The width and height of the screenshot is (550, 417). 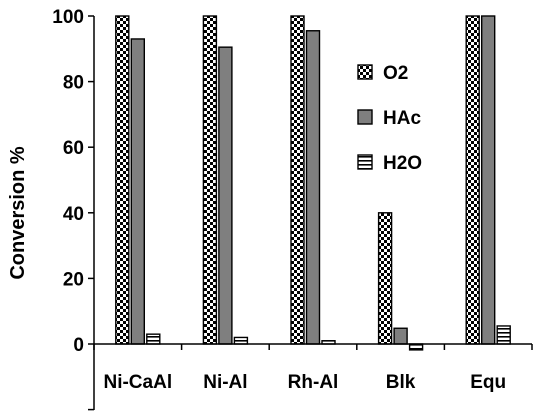 I want to click on x-tick-label-equ: Equ, so click(x=488, y=382).